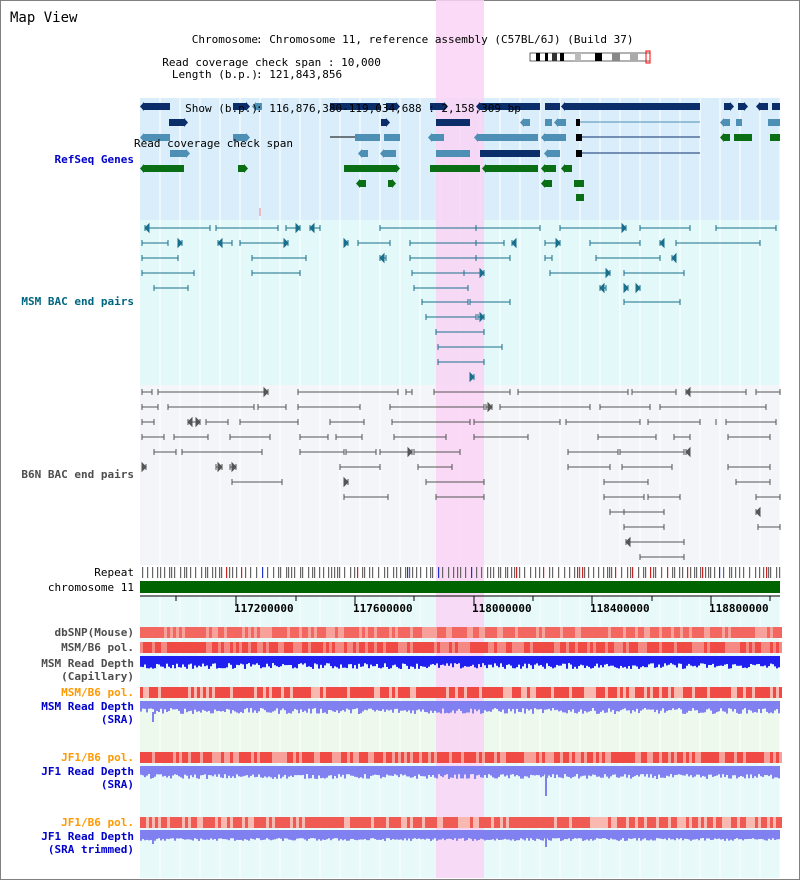 The height and width of the screenshot is (880, 800). What do you see at coordinates (97, 647) in the screenshot?
I see `track-label-msm-b6-pol-1: MSM/B6 pol.` at bounding box center [97, 647].